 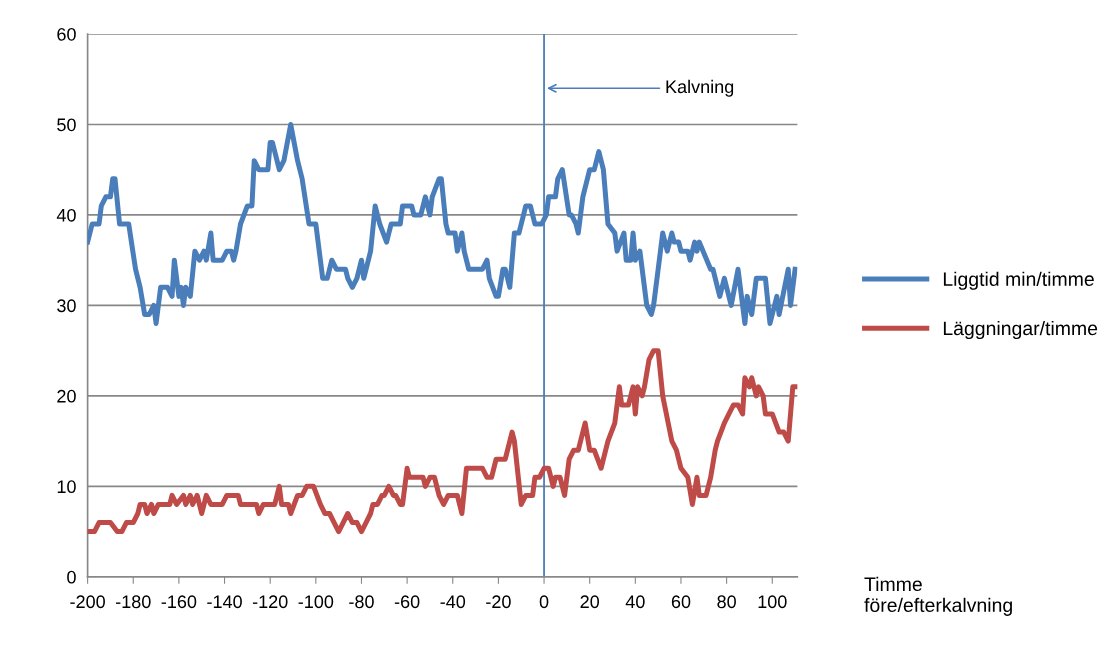 I want to click on x-tick-label: -140, so click(x=224, y=602).